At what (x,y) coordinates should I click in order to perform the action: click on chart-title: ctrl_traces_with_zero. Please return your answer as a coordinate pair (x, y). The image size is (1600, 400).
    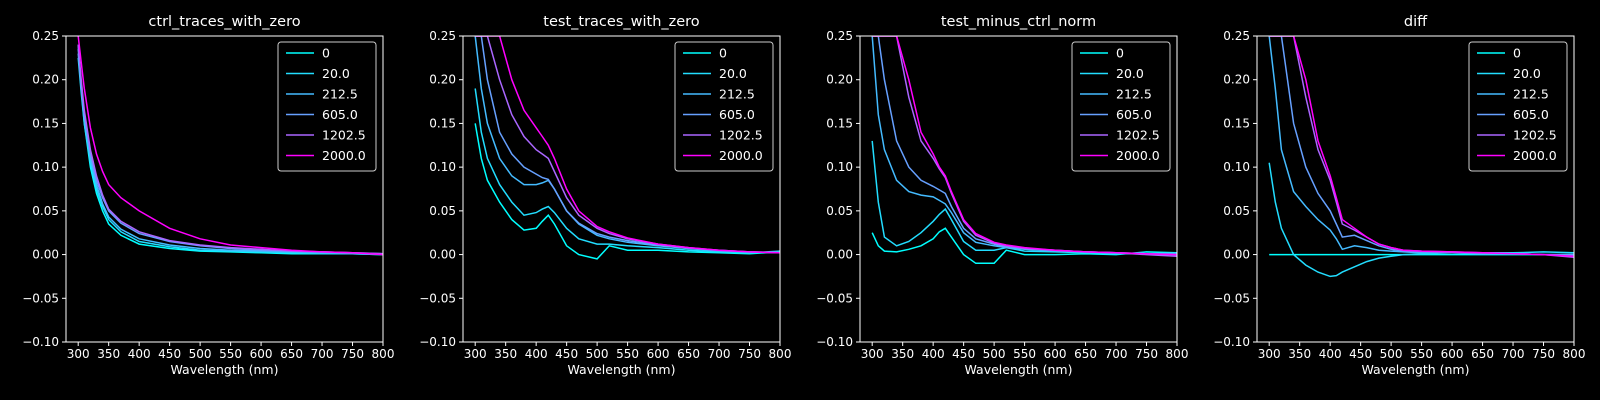
    Looking at the image, I should click on (224, 22).